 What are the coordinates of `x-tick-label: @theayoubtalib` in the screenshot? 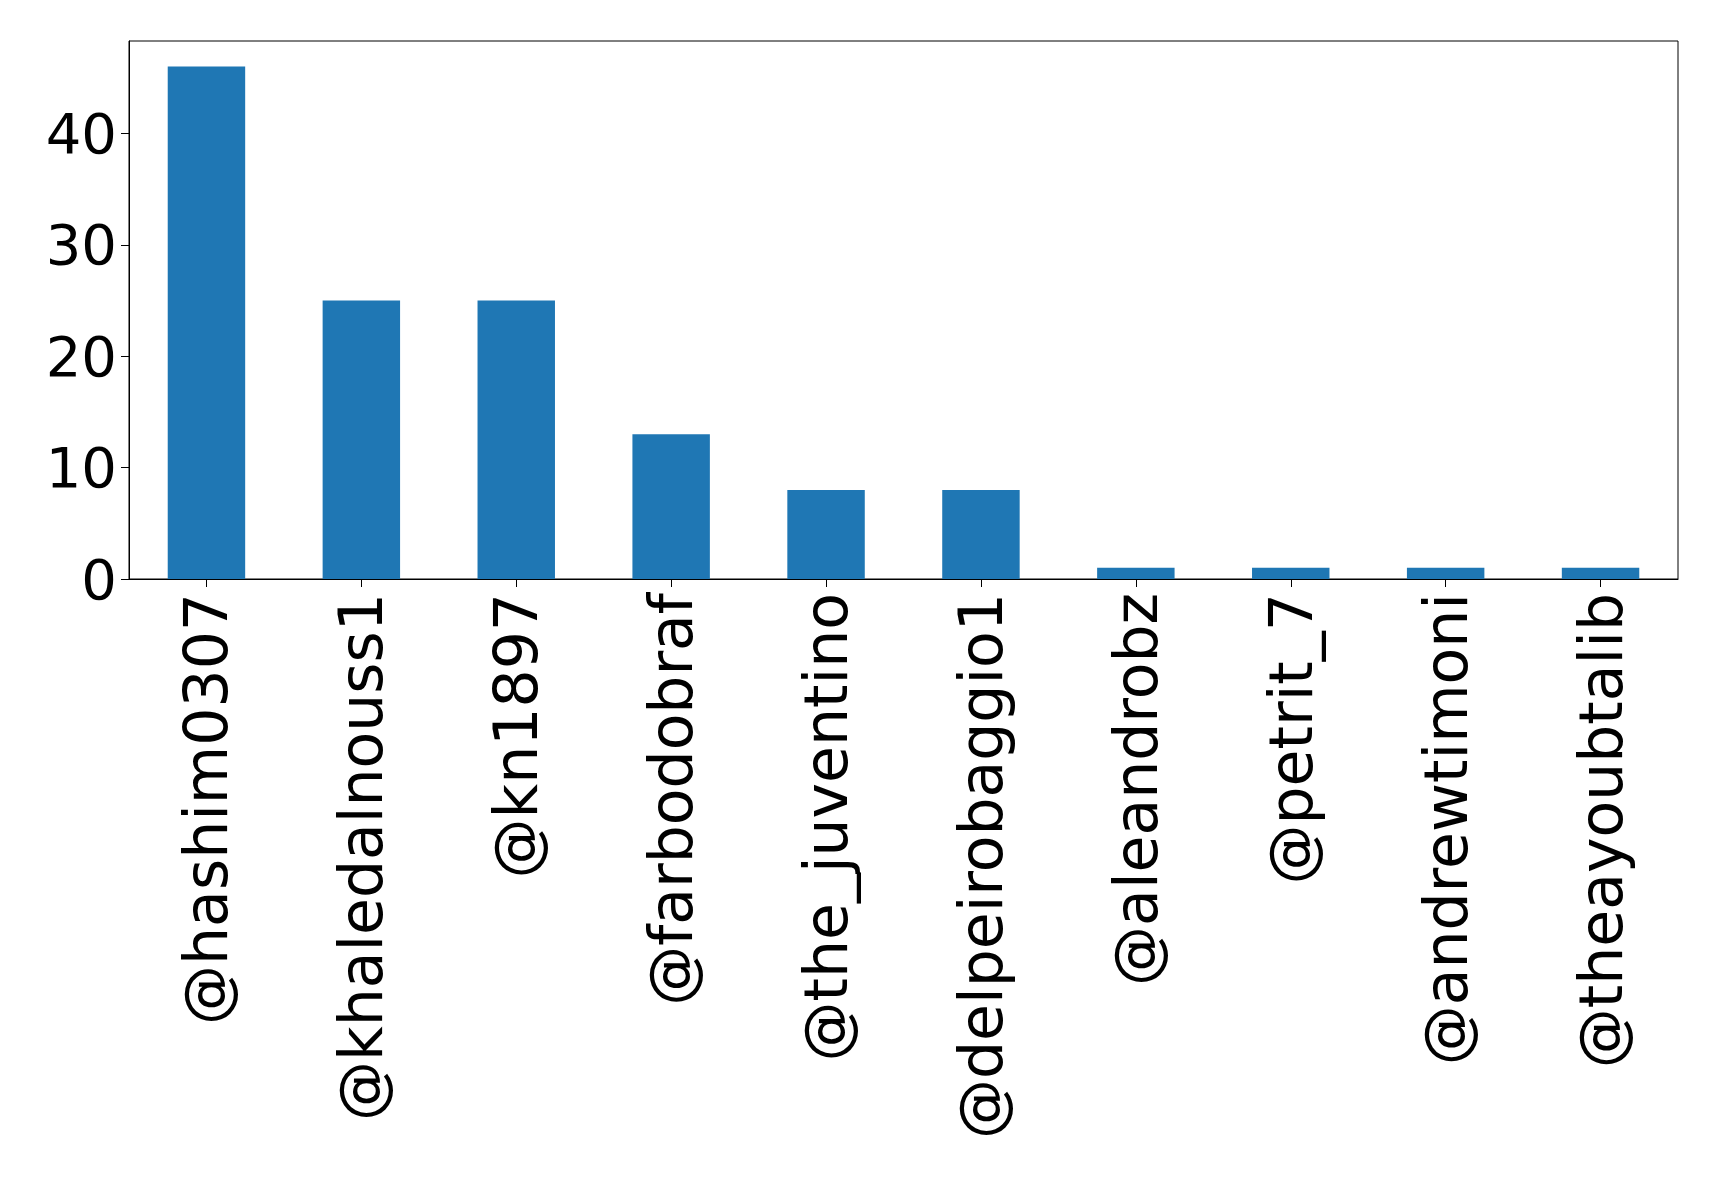 It's located at (1600, 831).